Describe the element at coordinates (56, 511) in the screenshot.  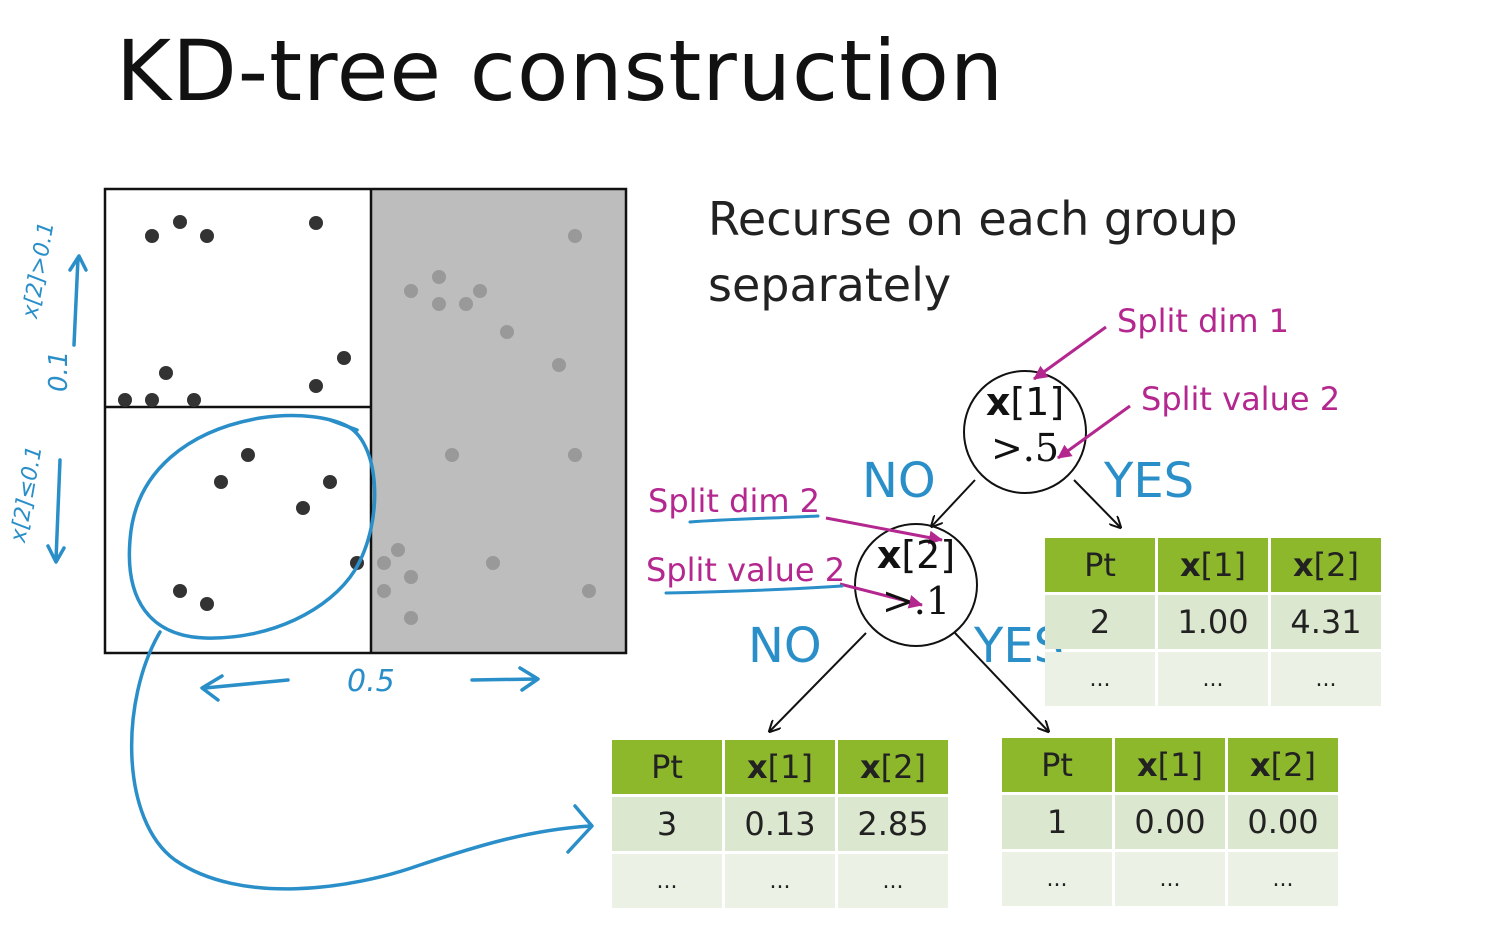
I see `down-arrow` at that location.